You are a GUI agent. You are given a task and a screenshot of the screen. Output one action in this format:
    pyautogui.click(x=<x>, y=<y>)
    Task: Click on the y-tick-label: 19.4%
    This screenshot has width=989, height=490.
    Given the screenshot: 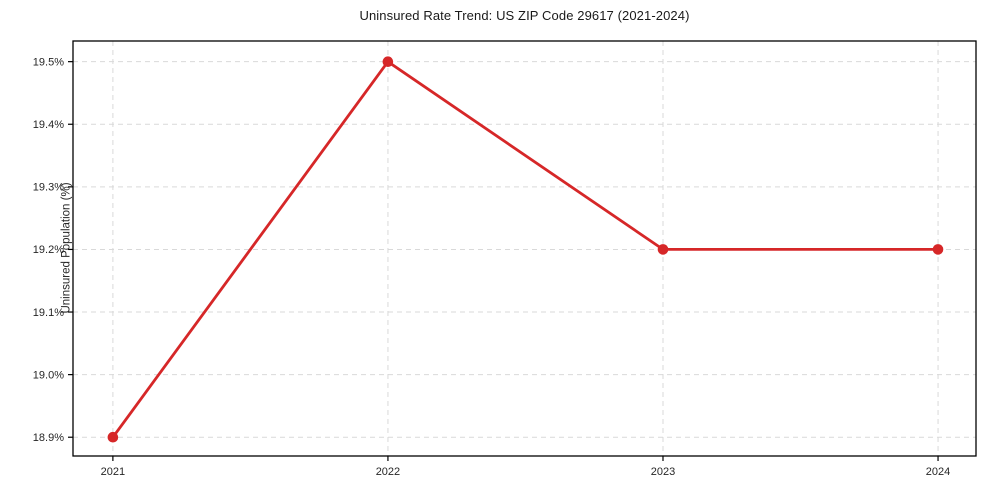 What is the action you would take?
    pyautogui.click(x=48, y=125)
    